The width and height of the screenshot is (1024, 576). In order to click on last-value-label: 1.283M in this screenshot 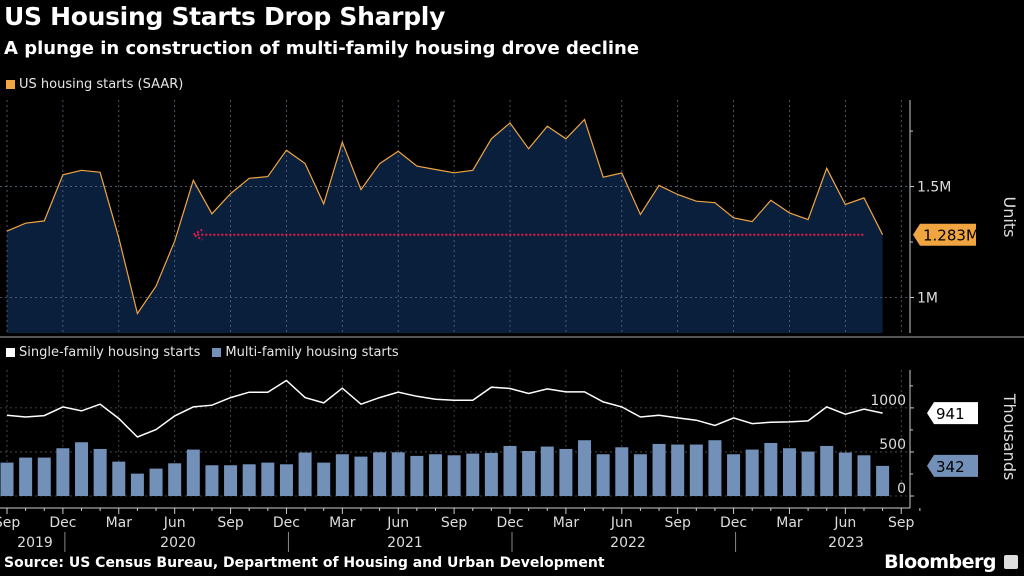, I will do `click(951, 236)`.